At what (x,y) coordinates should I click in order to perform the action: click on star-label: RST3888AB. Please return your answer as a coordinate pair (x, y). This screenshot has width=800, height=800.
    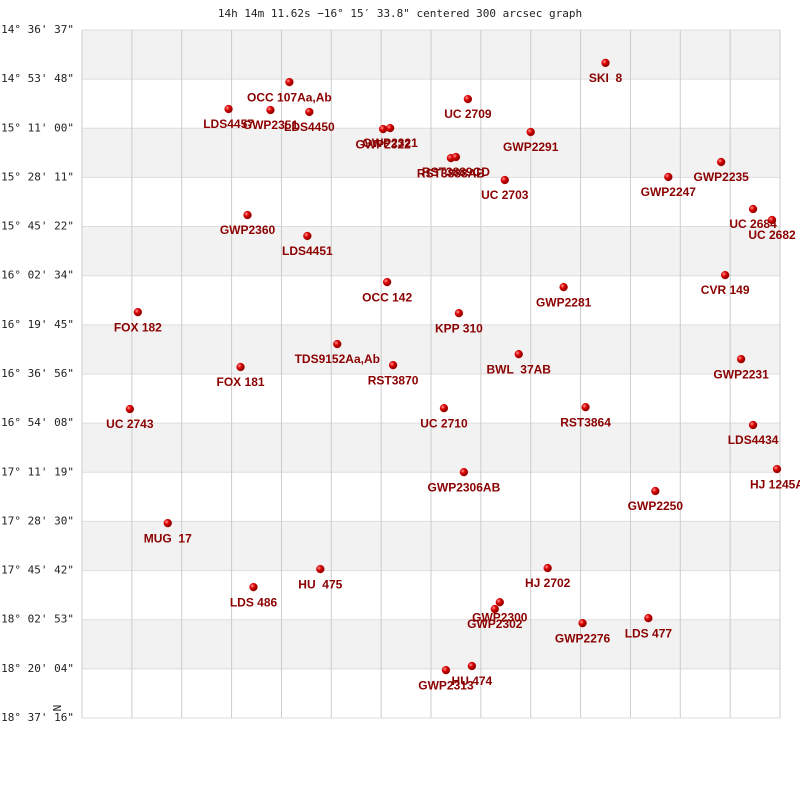
    Looking at the image, I should click on (451, 173).